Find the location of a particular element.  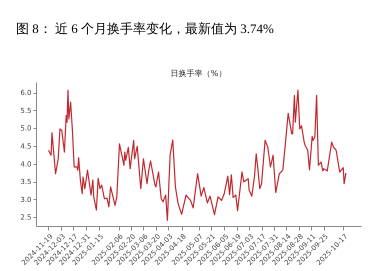

chart-subtitle: 日换手率（%） is located at coordinates (198, 73).